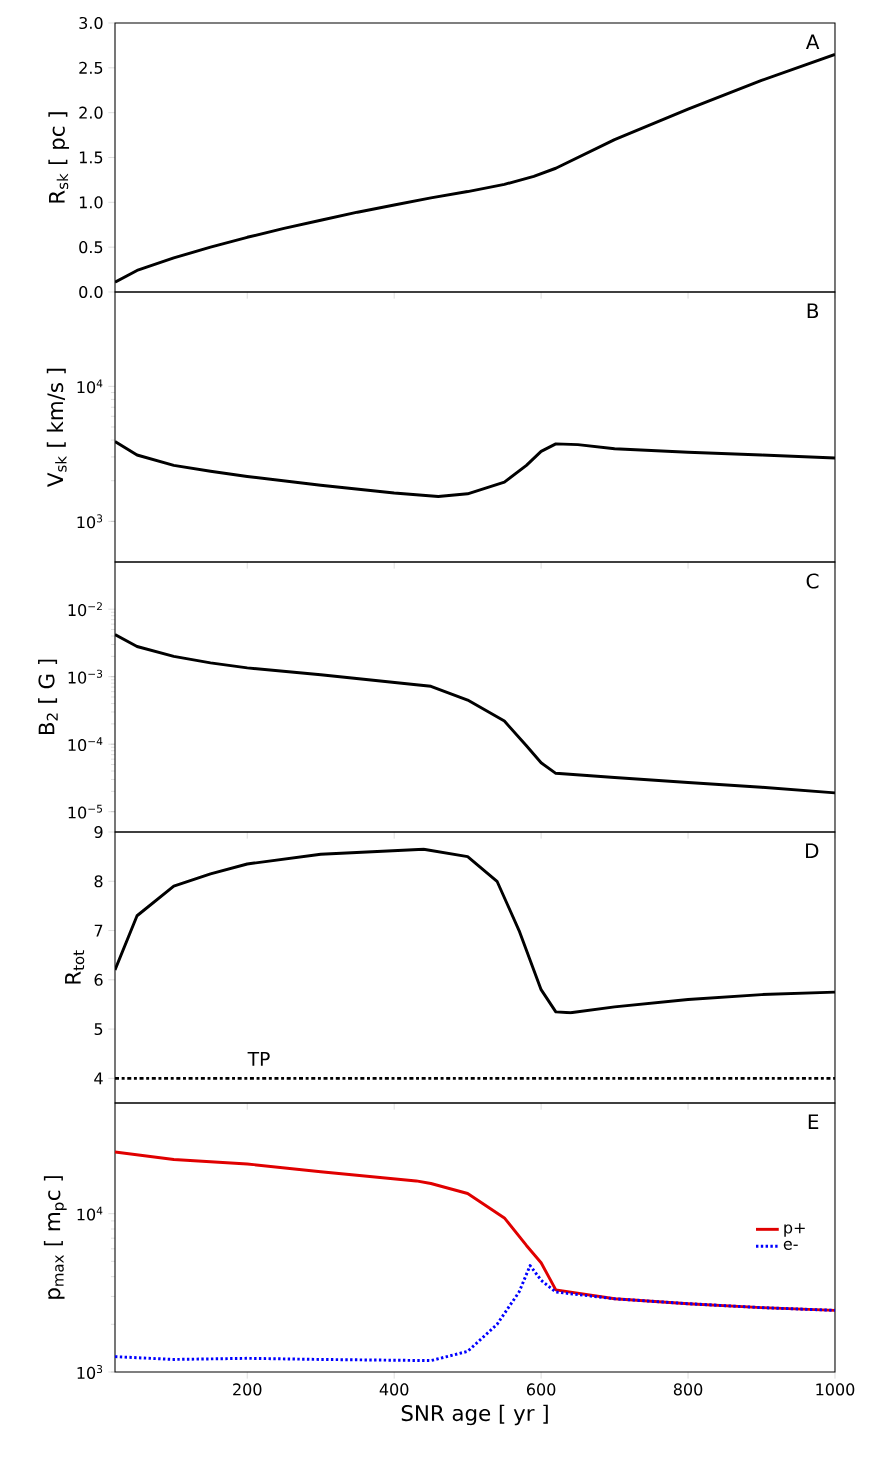 The width and height of the screenshot is (876, 1457). What do you see at coordinates (813, 1121) in the screenshot?
I see `annotation: E` at bounding box center [813, 1121].